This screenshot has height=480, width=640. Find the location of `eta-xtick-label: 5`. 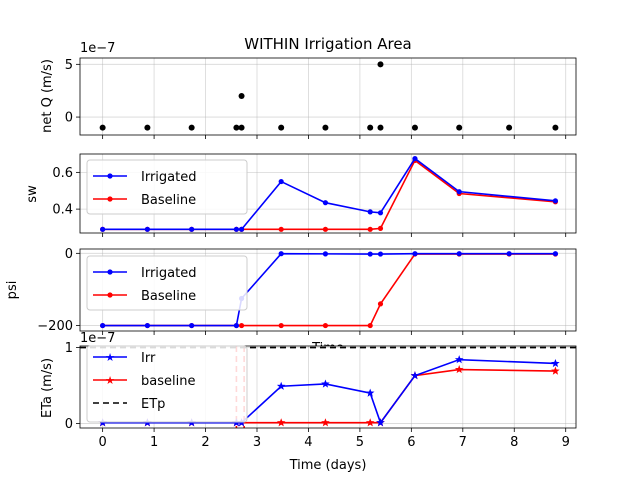

eta-xtick-label: 5 is located at coordinates (360, 442).